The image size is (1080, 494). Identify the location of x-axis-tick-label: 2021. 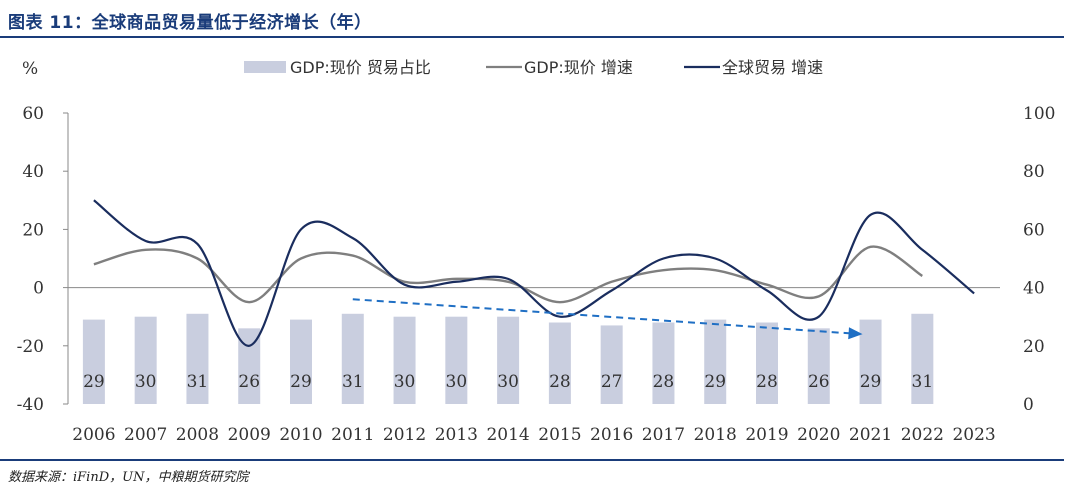
(870, 435).